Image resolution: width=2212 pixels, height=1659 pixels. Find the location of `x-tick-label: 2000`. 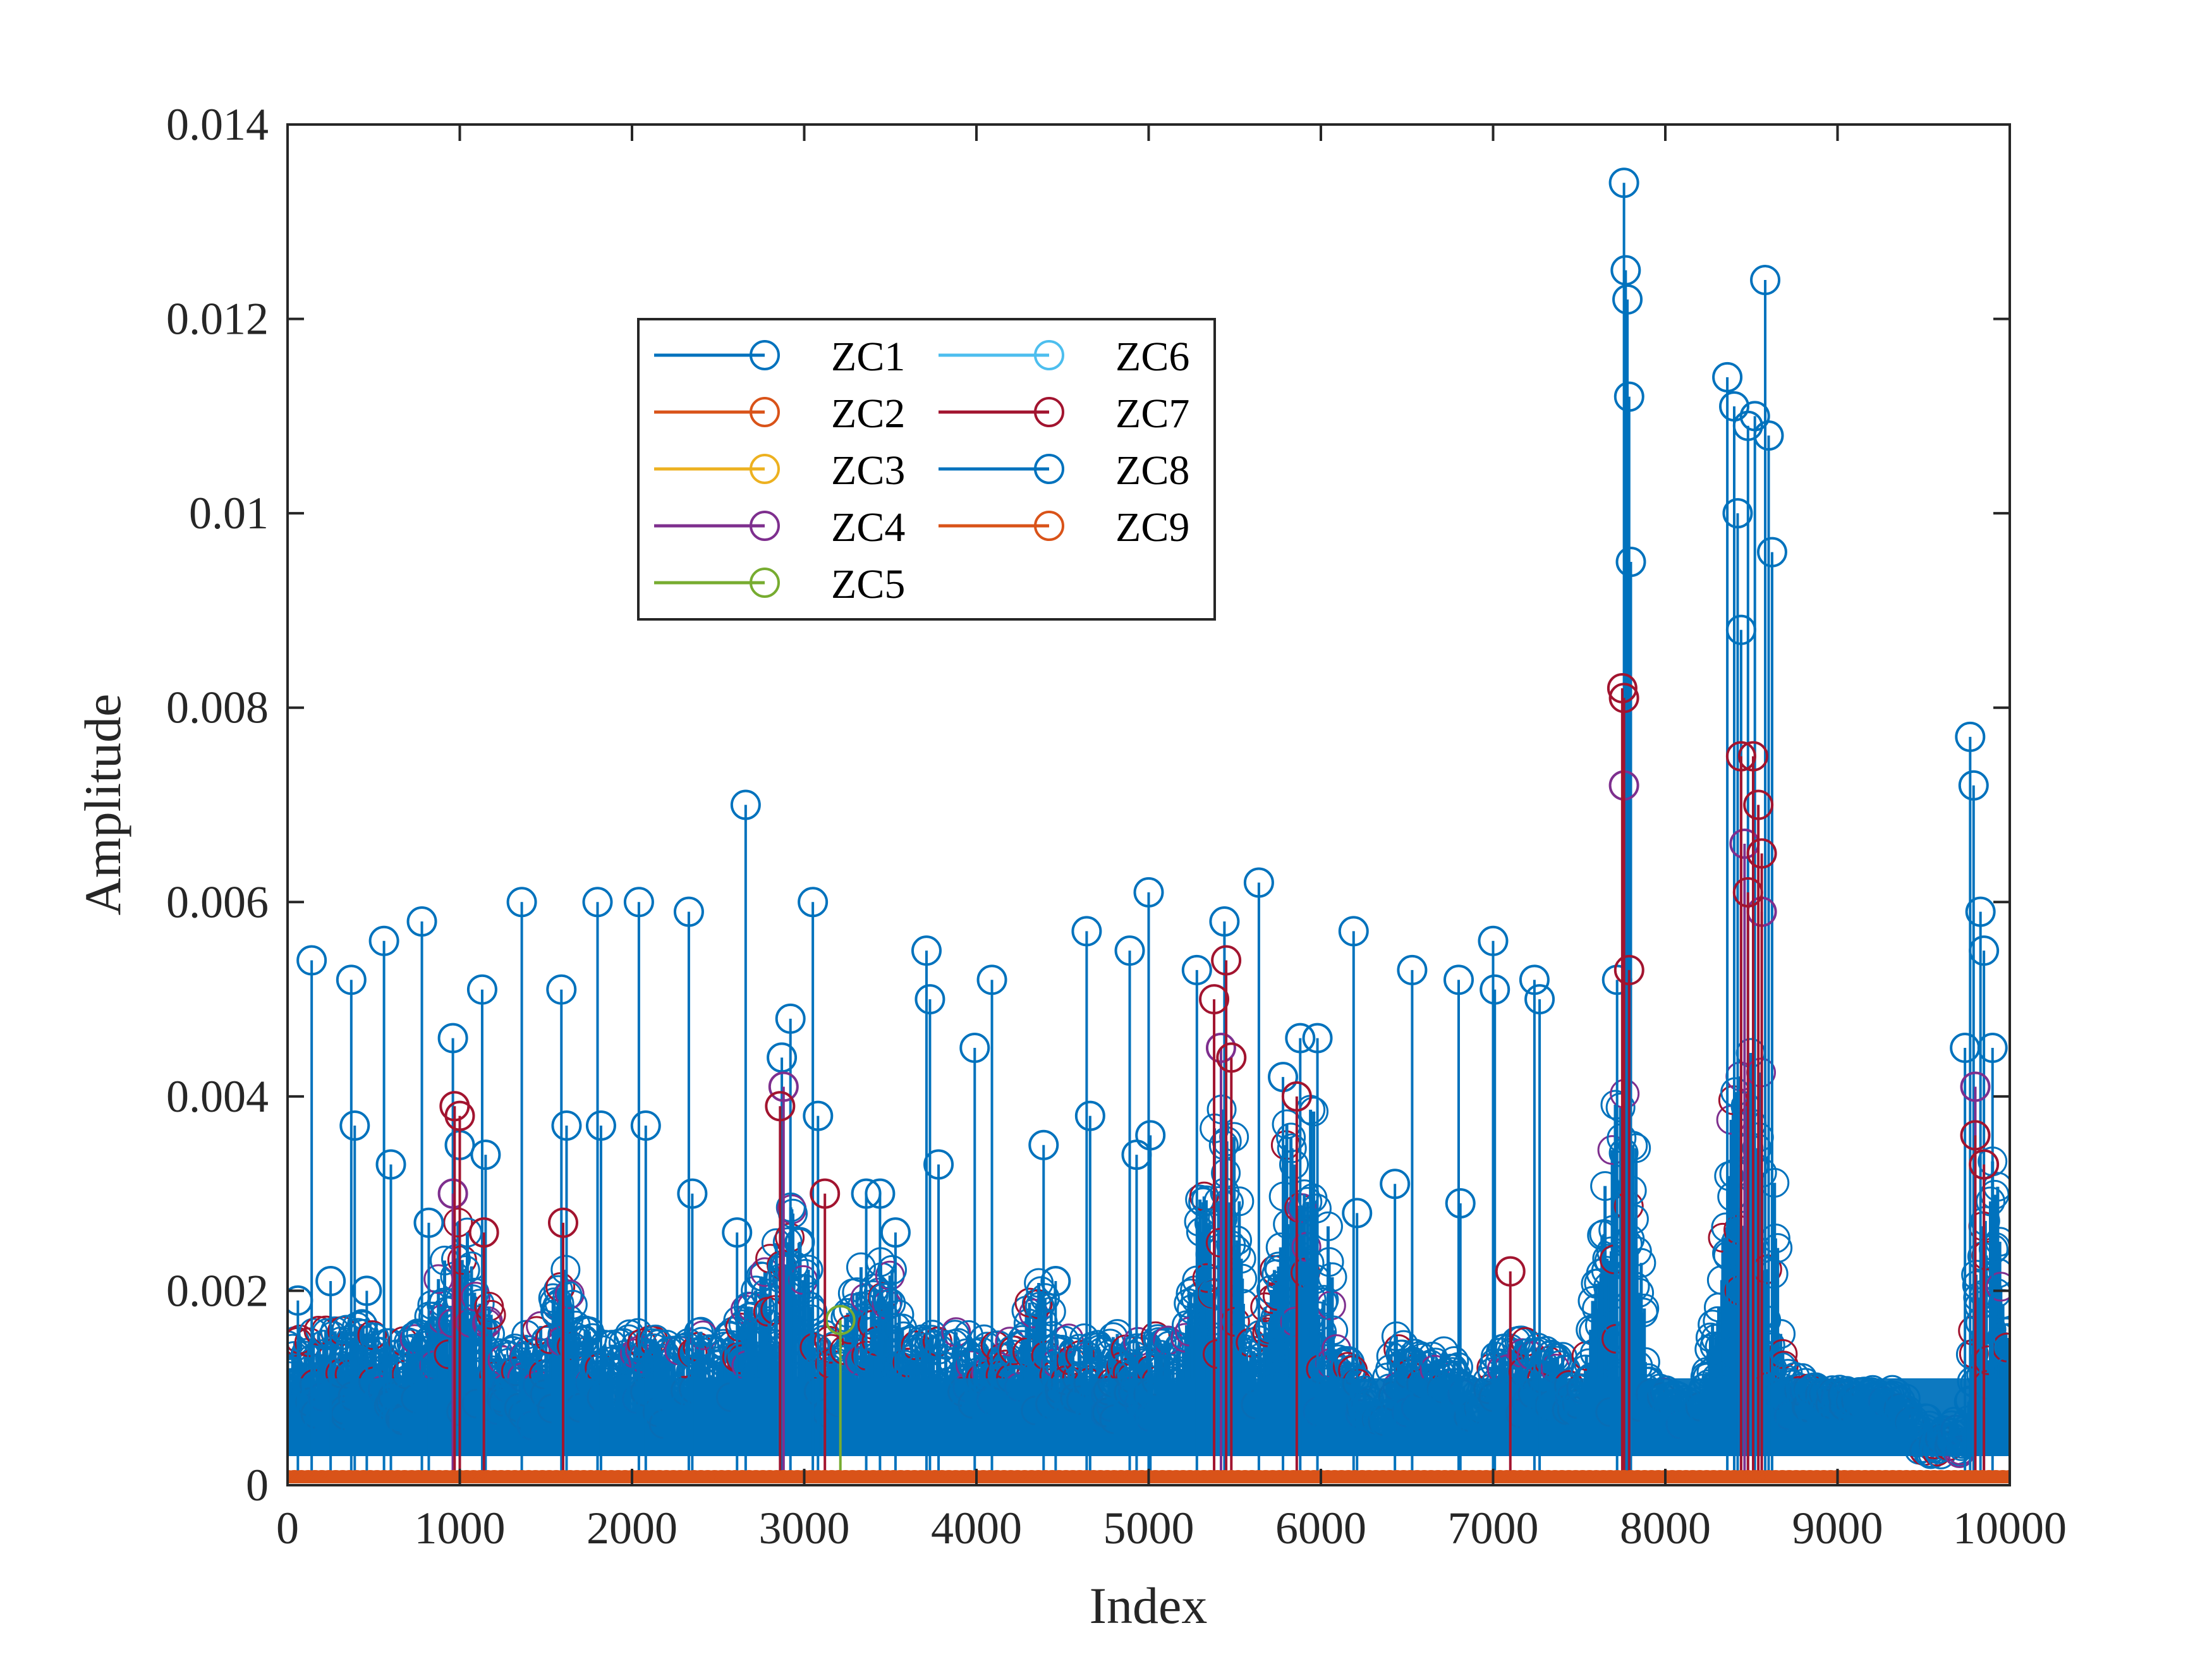

x-tick-label: 2000 is located at coordinates (632, 1528).